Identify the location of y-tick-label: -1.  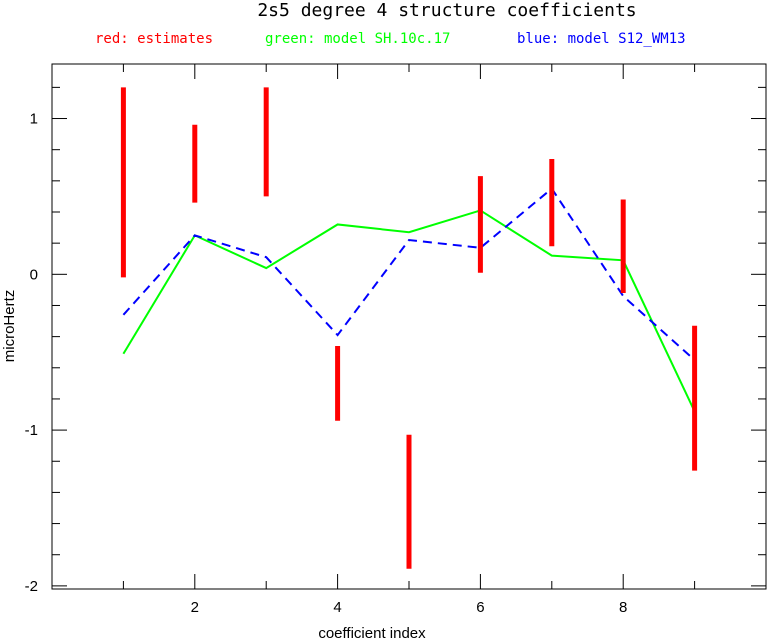
(31, 430).